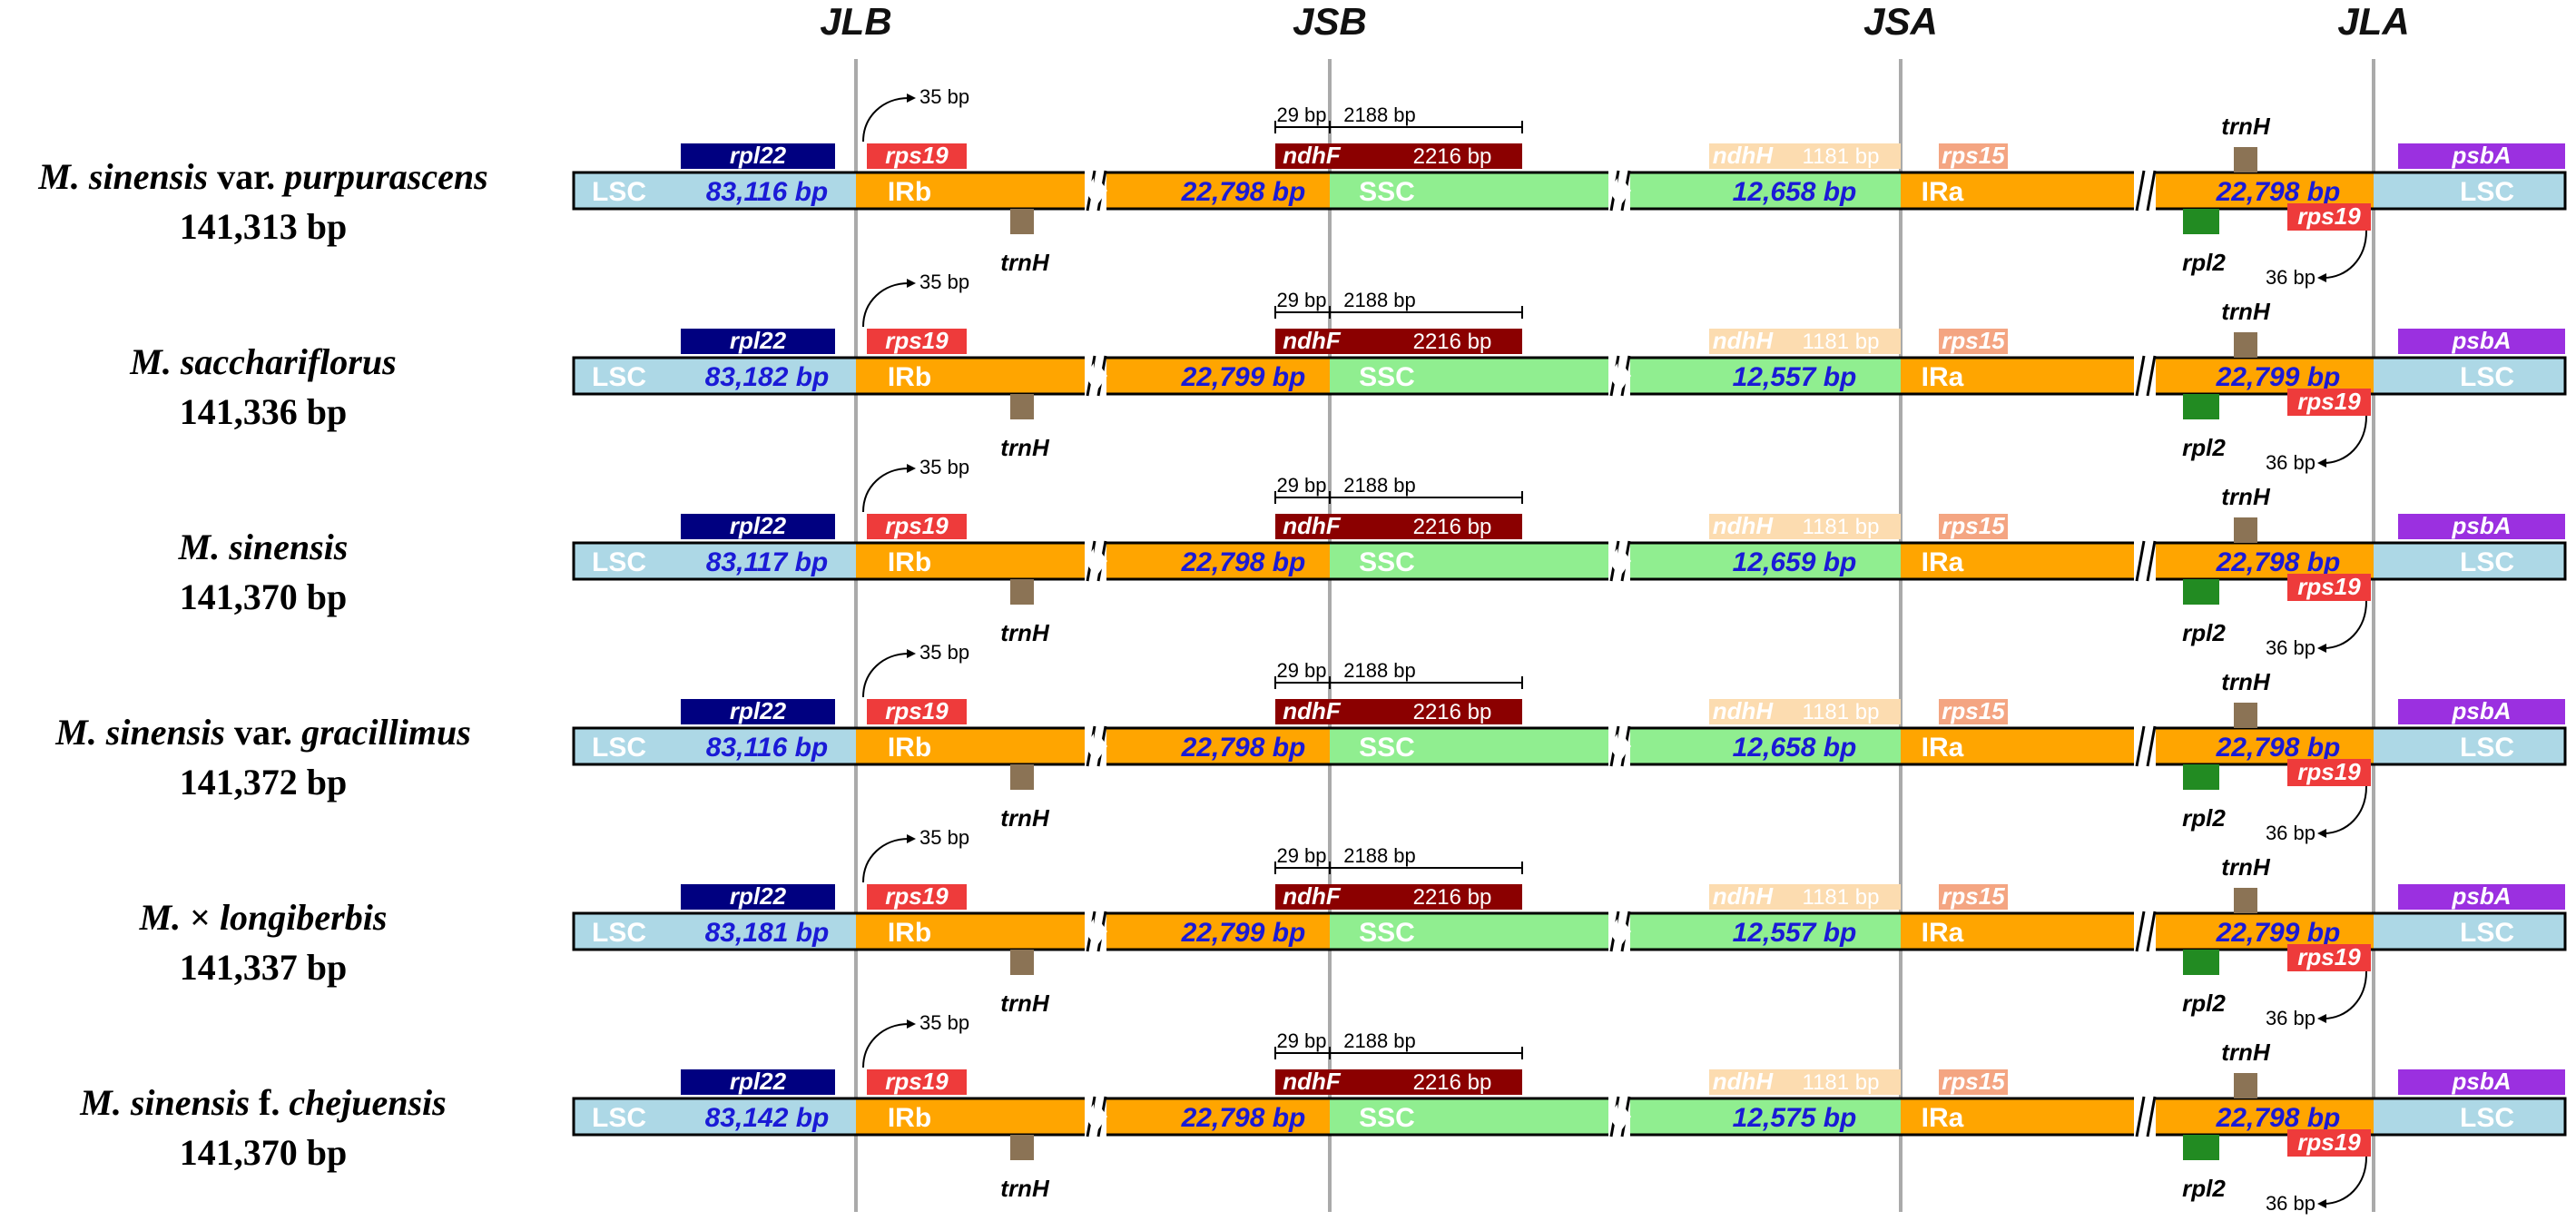 The image size is (2576, 1221). Describe the element at coordinates (1301, 1040) in the screenshot. I see `ndhF-left-distance: 29 bp` at that location.